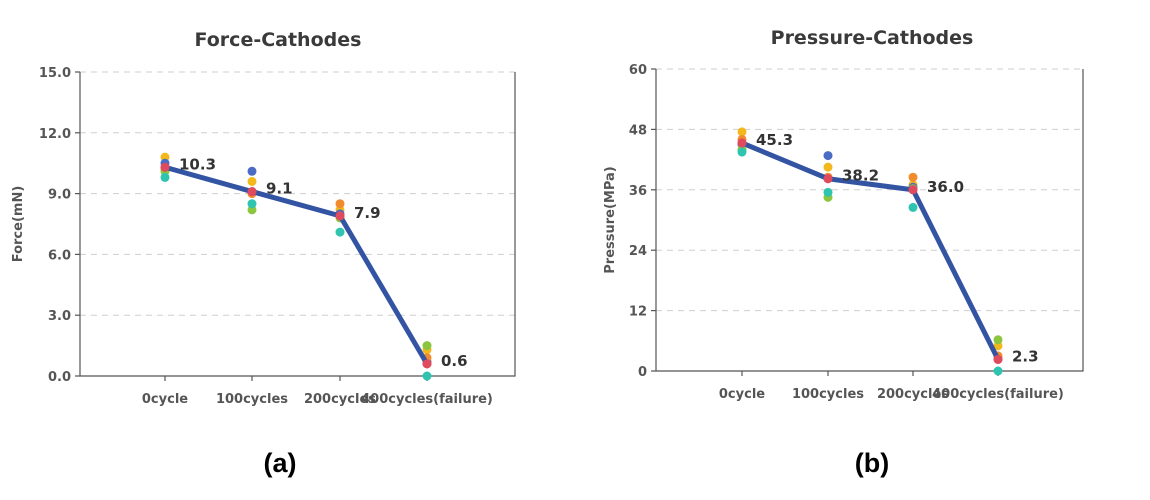 The width and height of the screenshot is (1150, 500). What do you see at coordinates (18, 224) in the screenshot?
I see `y-axis-label: Force(mN)` at bounding box center [18, 224].